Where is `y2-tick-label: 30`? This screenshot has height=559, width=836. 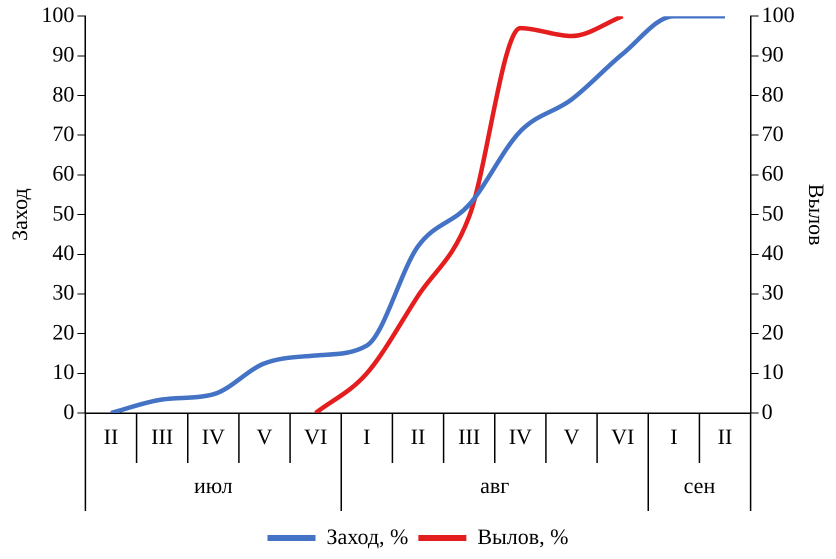 y2-tick-label: 30 is located at coordinates (773, 292).